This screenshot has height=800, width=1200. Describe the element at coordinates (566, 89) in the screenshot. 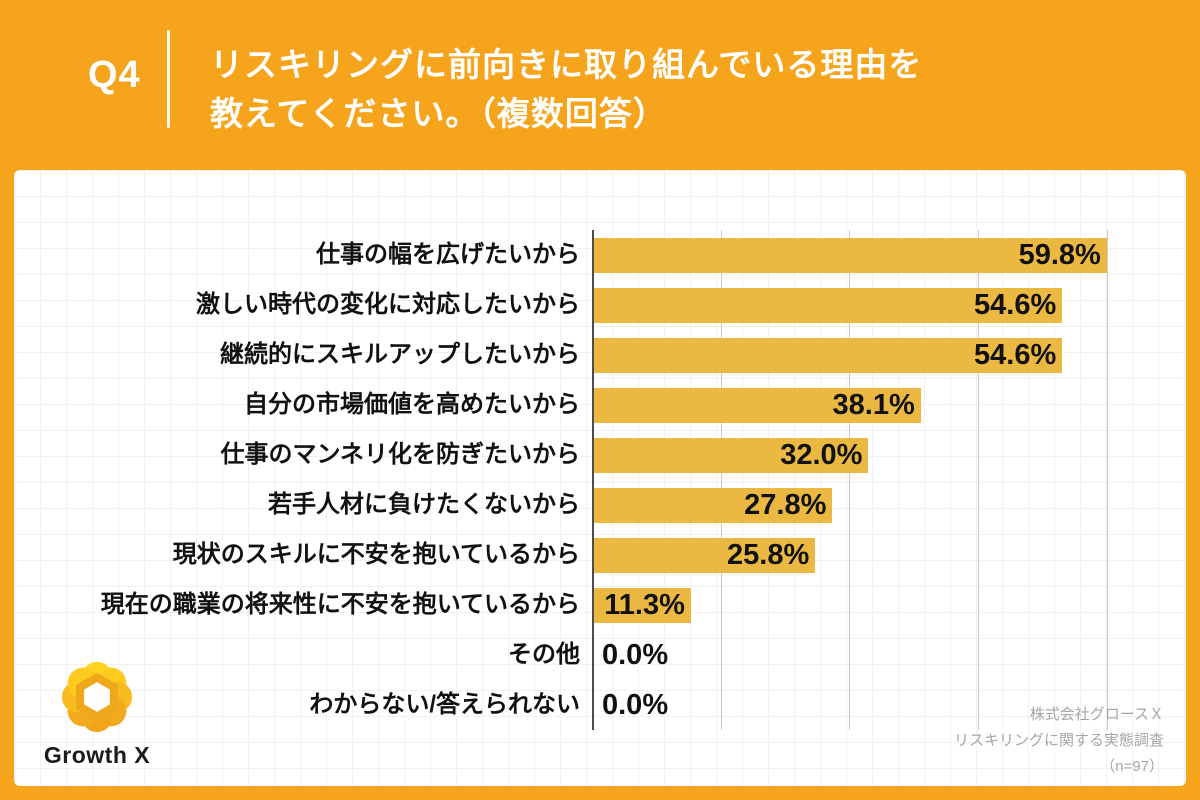

I see `page-title: リスキリングに前向きに取り組んでいる理由を 教えてください。（複数回答）` at that location.